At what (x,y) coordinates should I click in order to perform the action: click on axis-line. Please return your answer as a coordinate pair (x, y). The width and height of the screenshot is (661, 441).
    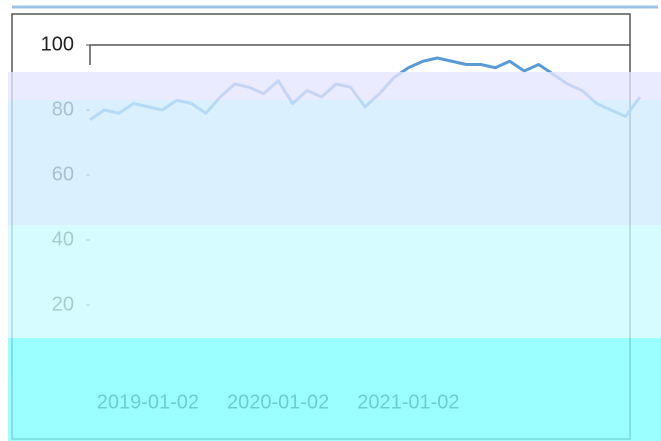
    Looking at the image, I should click on (359, 54).